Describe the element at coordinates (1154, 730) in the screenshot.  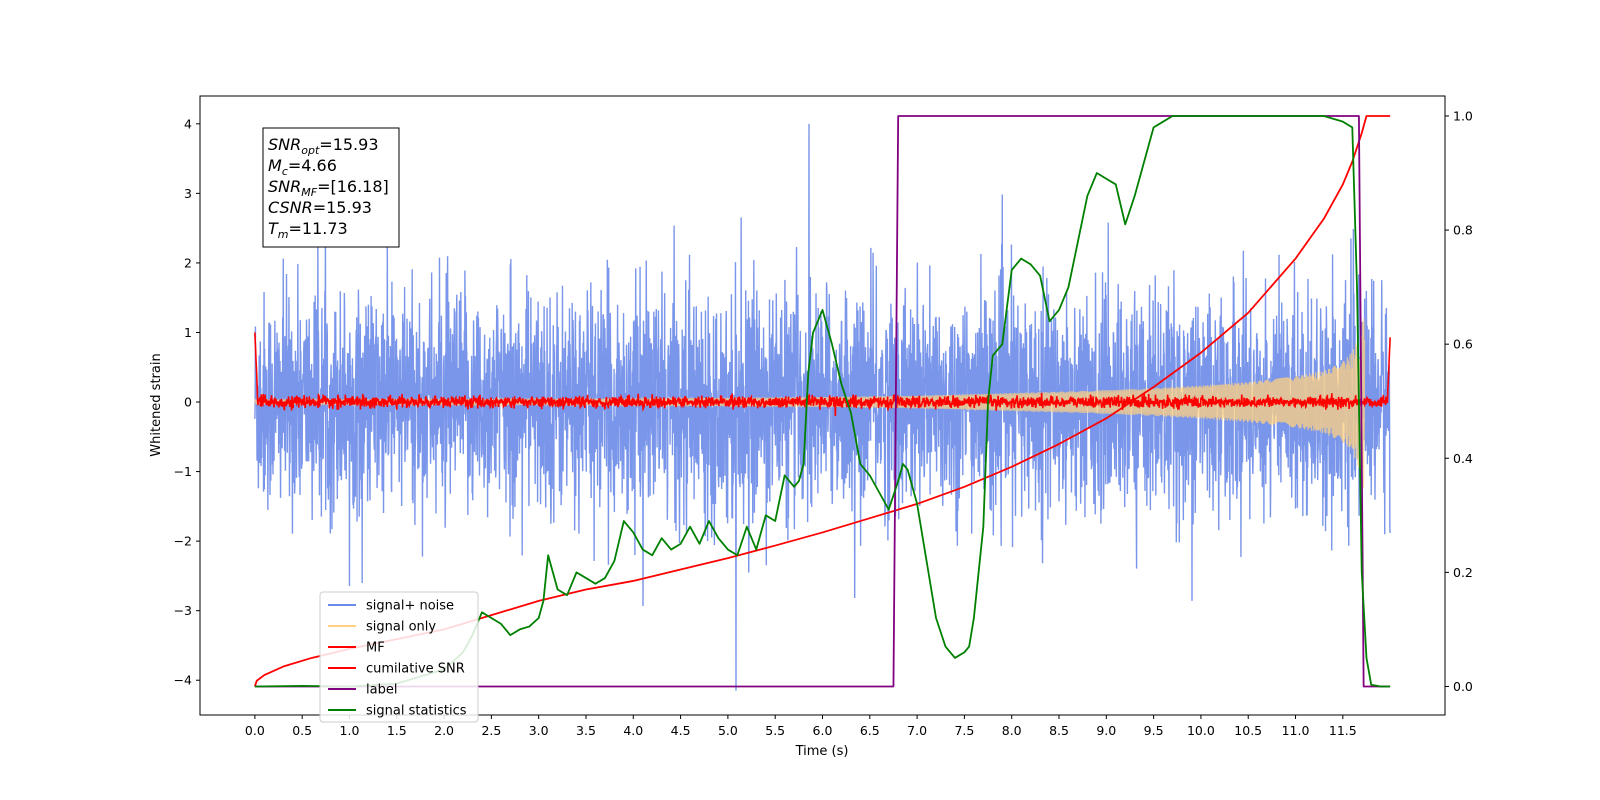
I see `x-tick-label: 9.5` at that location.